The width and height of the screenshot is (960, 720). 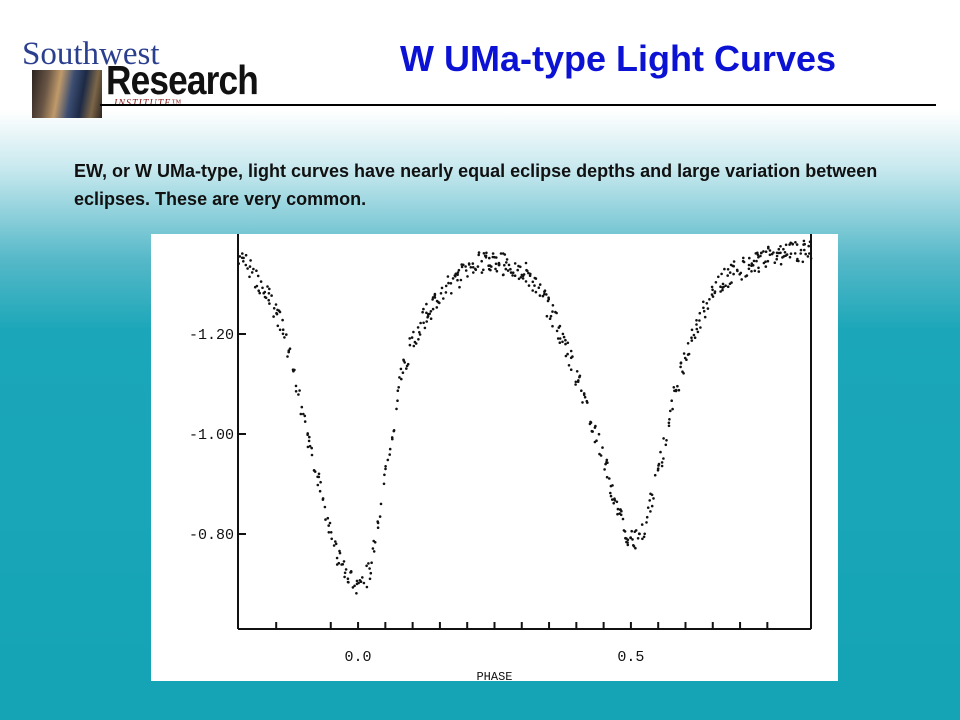 What do you see at coordinates (211, 335) in the screenshot?
I see `y-tick-label: -1.20` at bounding box center [211, 335].